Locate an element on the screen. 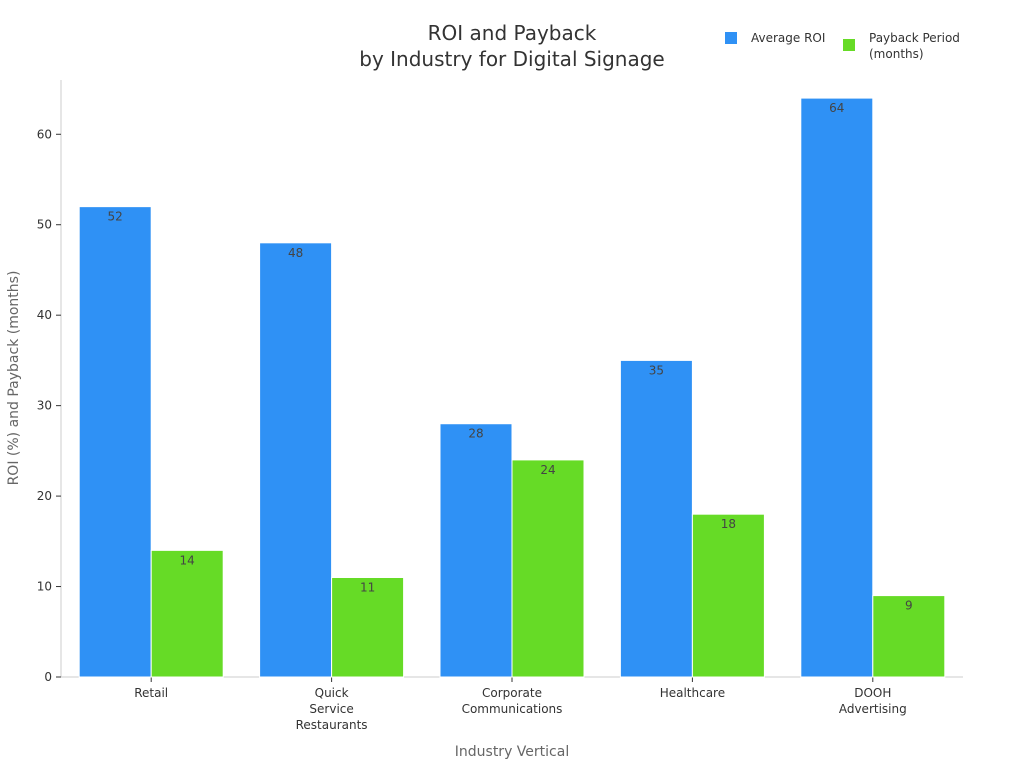 Image resolution: width=1024 pixels, height=768 pixels. bar-value-label: 64 is located at coordinates (836, 108).